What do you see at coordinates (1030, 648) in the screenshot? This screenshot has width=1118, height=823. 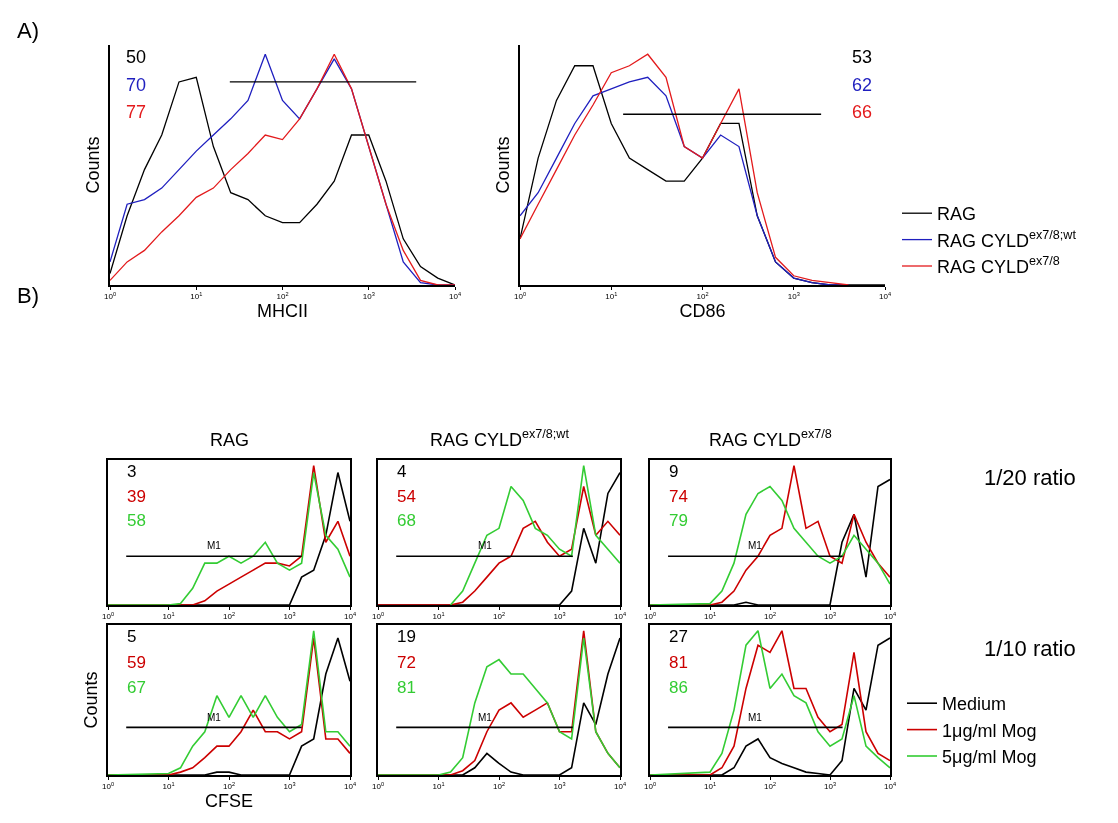 I see `text: 1/10 ratio` at bounding box center [1030, 648].